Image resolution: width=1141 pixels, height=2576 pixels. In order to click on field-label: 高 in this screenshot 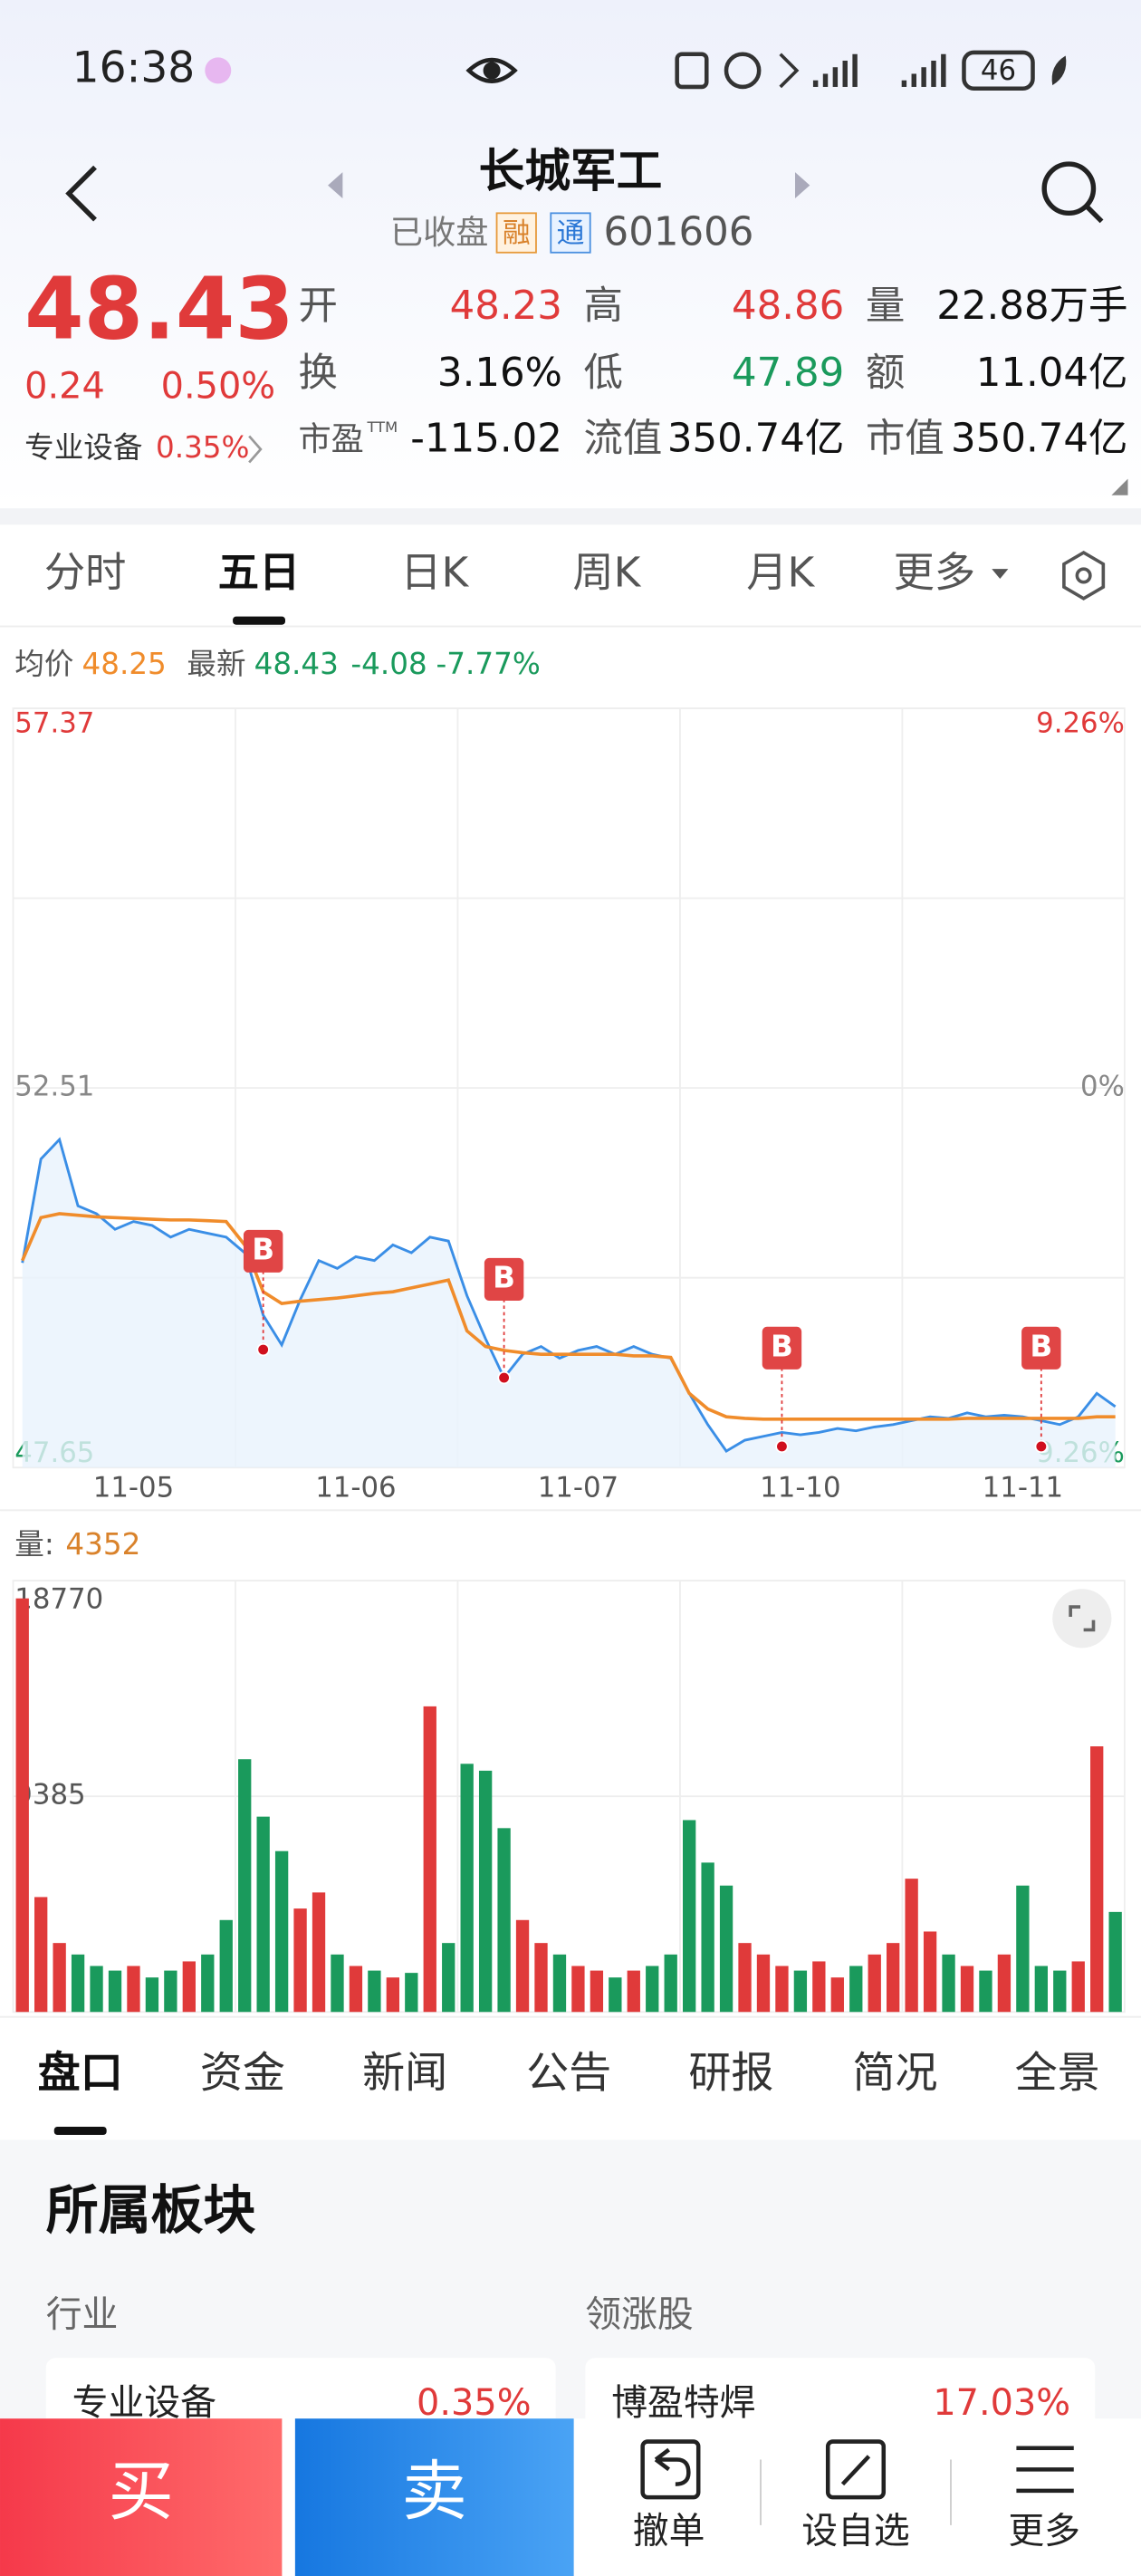, I will do `click(603, 306)`.